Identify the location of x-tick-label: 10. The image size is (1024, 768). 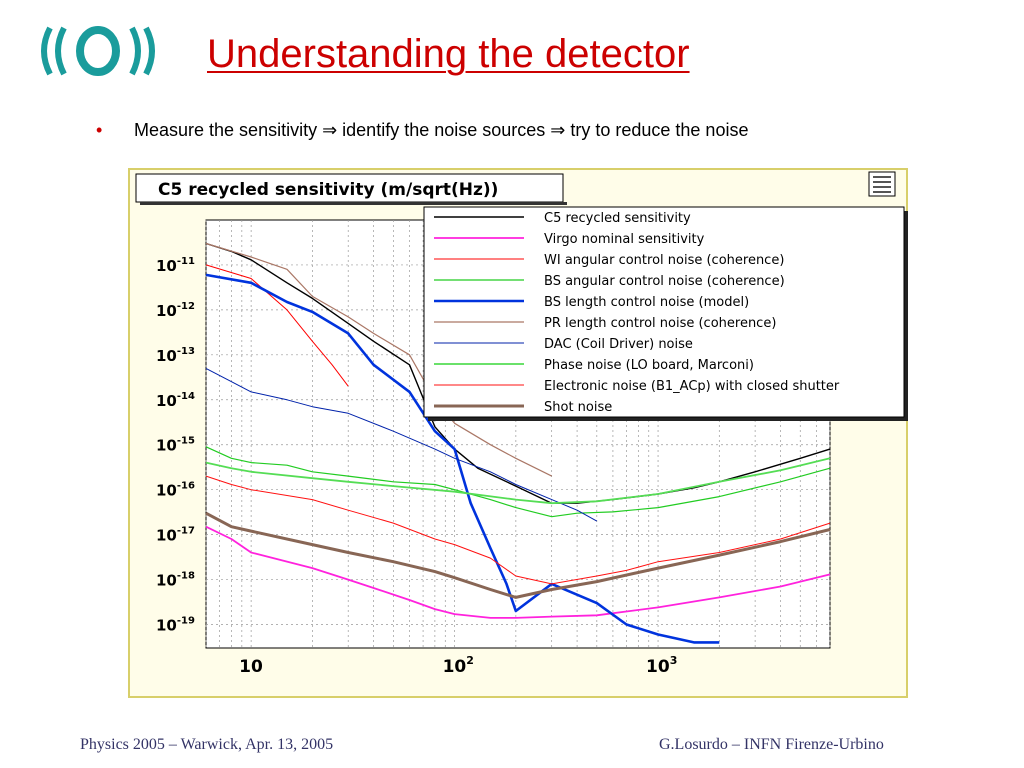
(251, 667).